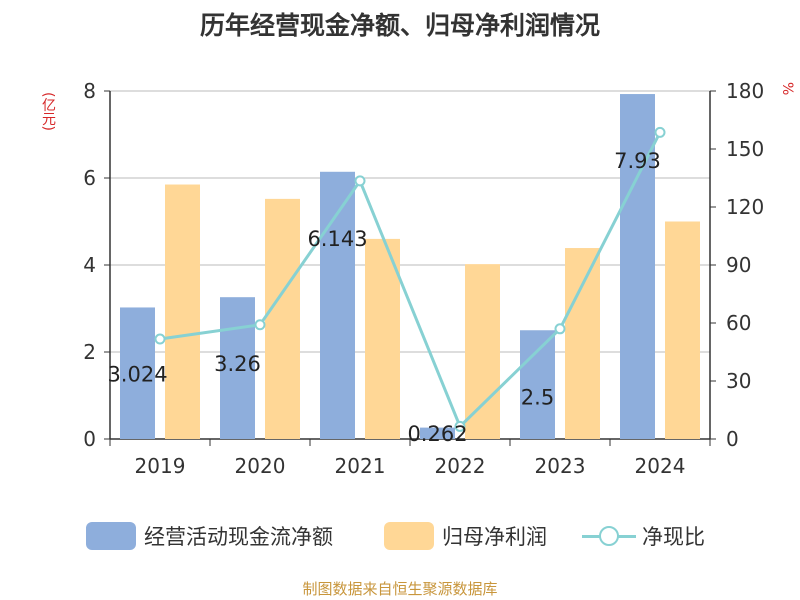 This screenshot has width=800, height=600. I want to click on chart-title: 历年经营现金净额、归母净利润情况, so click(399, 25).